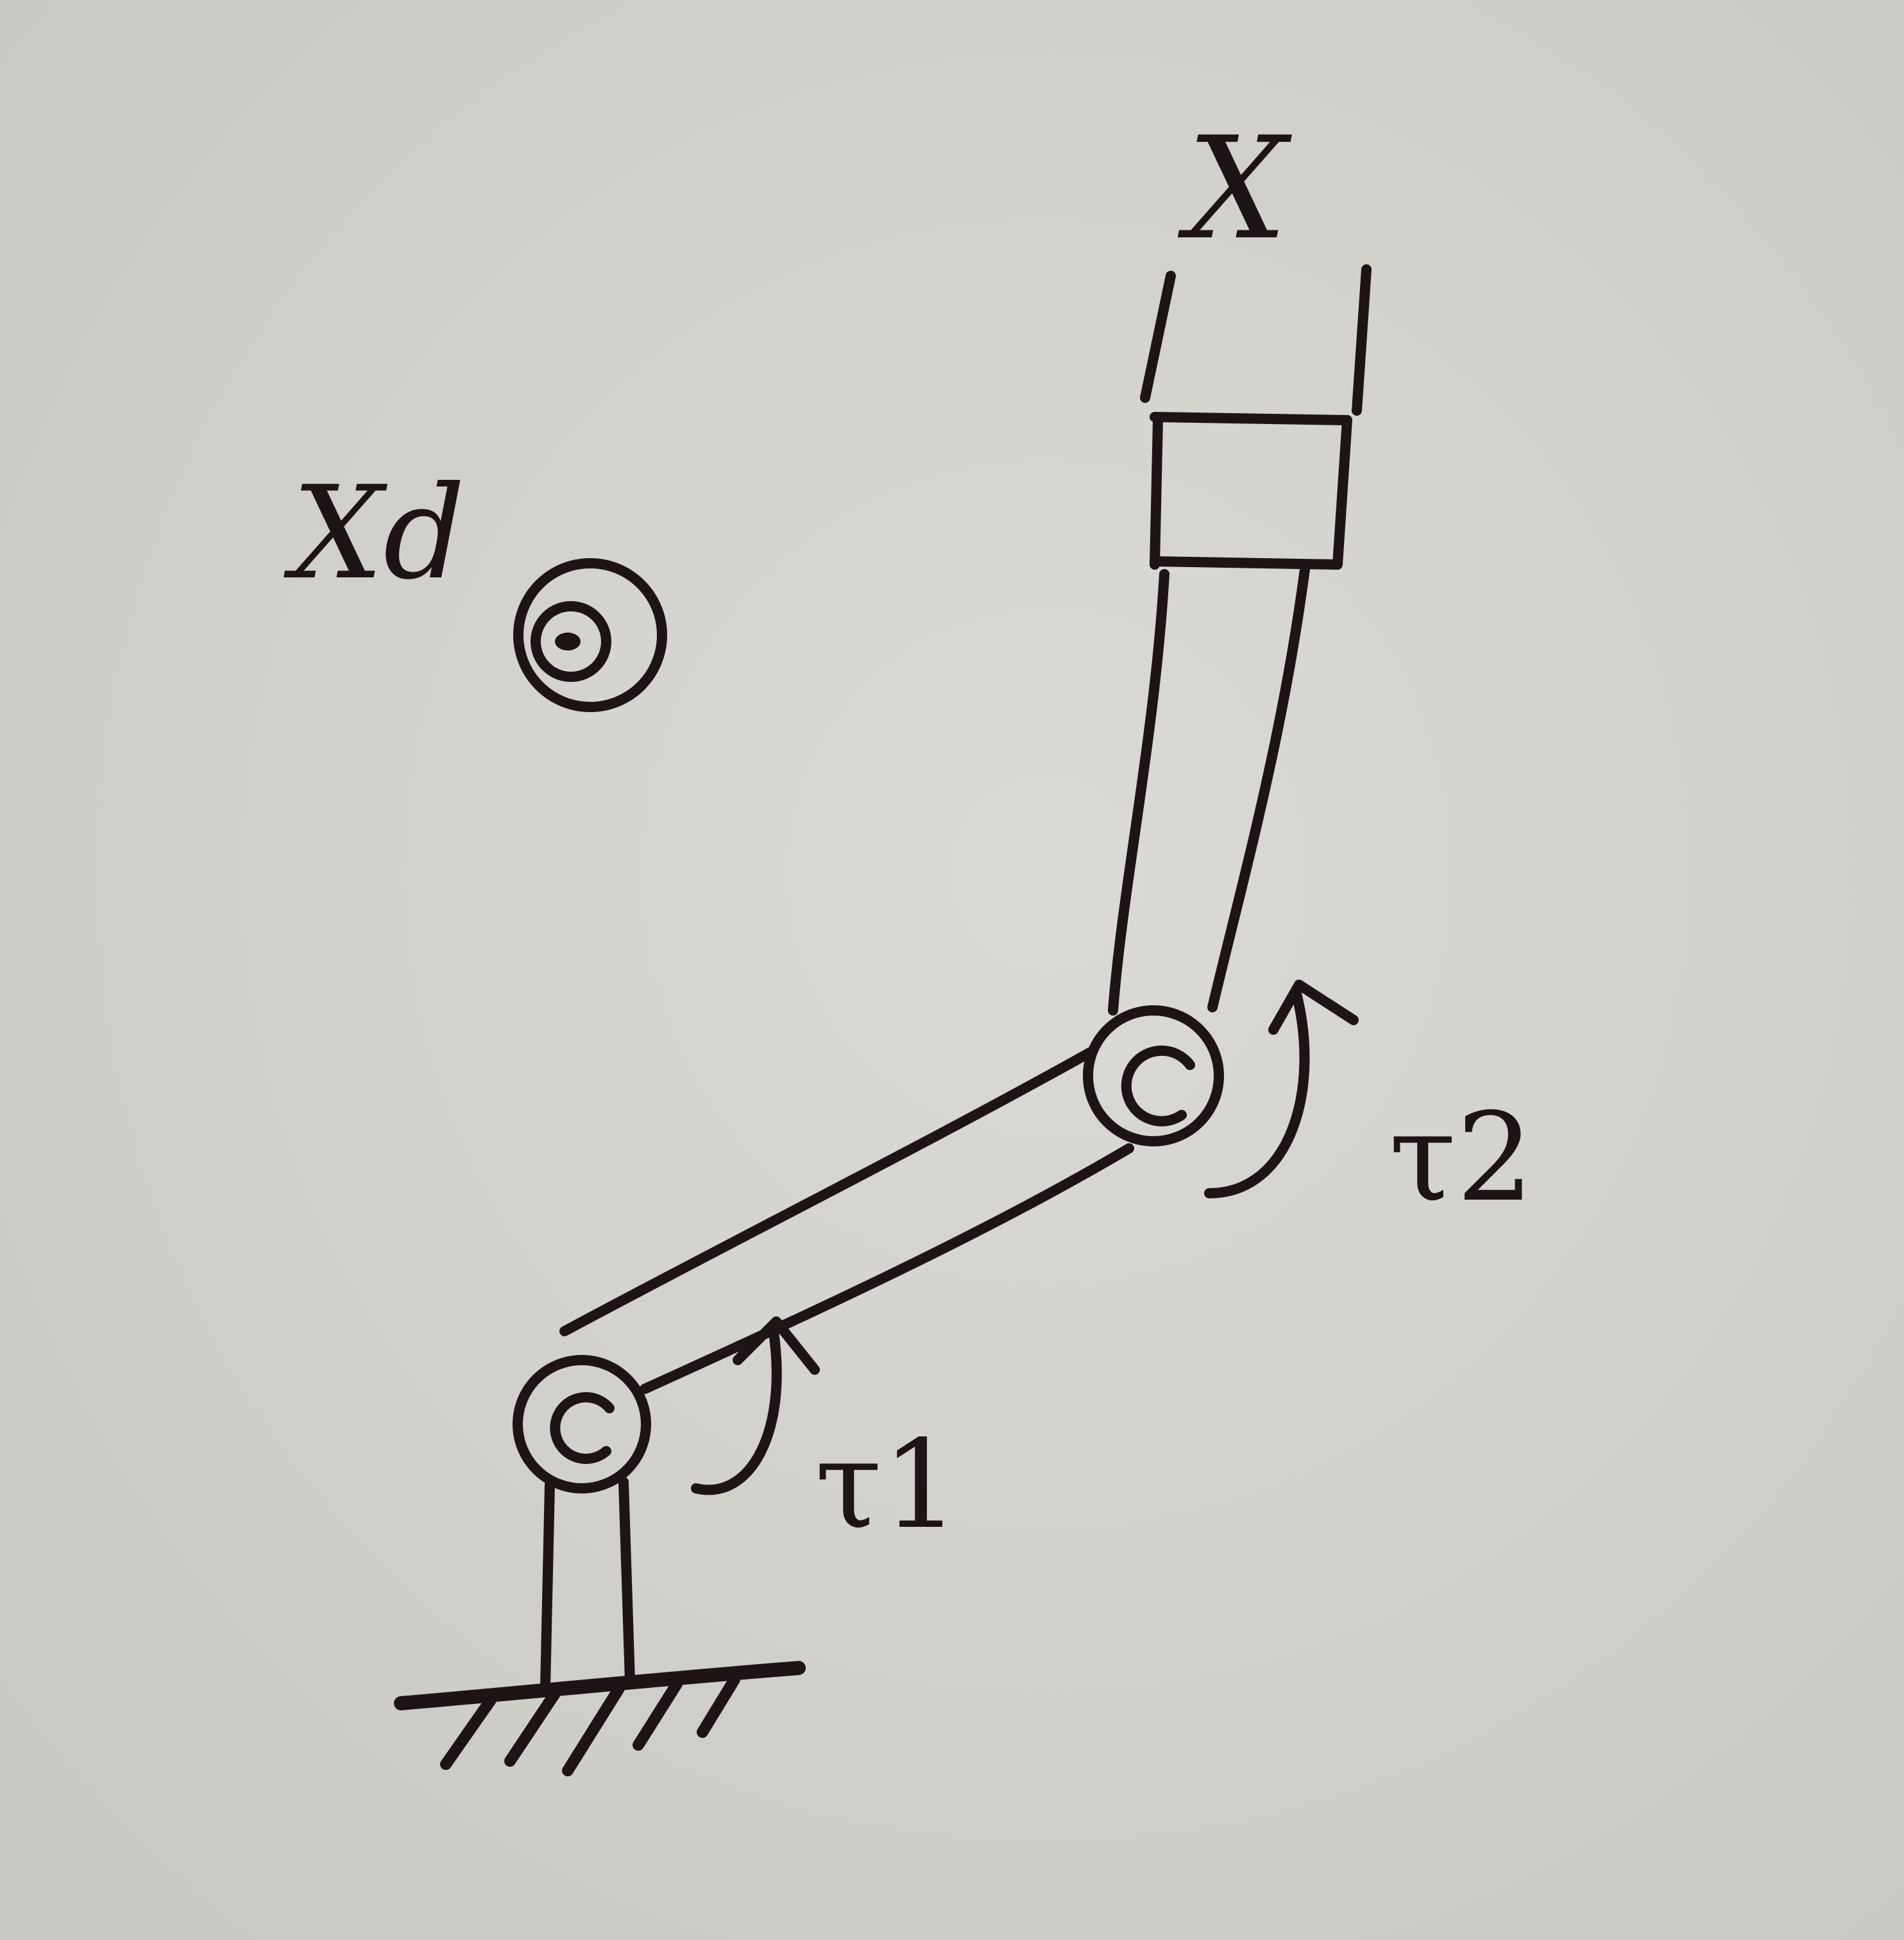 The width and height of the screenshot is (1904, 1940). I want to click on torque-1-label: τ1, so click(887, 1485).